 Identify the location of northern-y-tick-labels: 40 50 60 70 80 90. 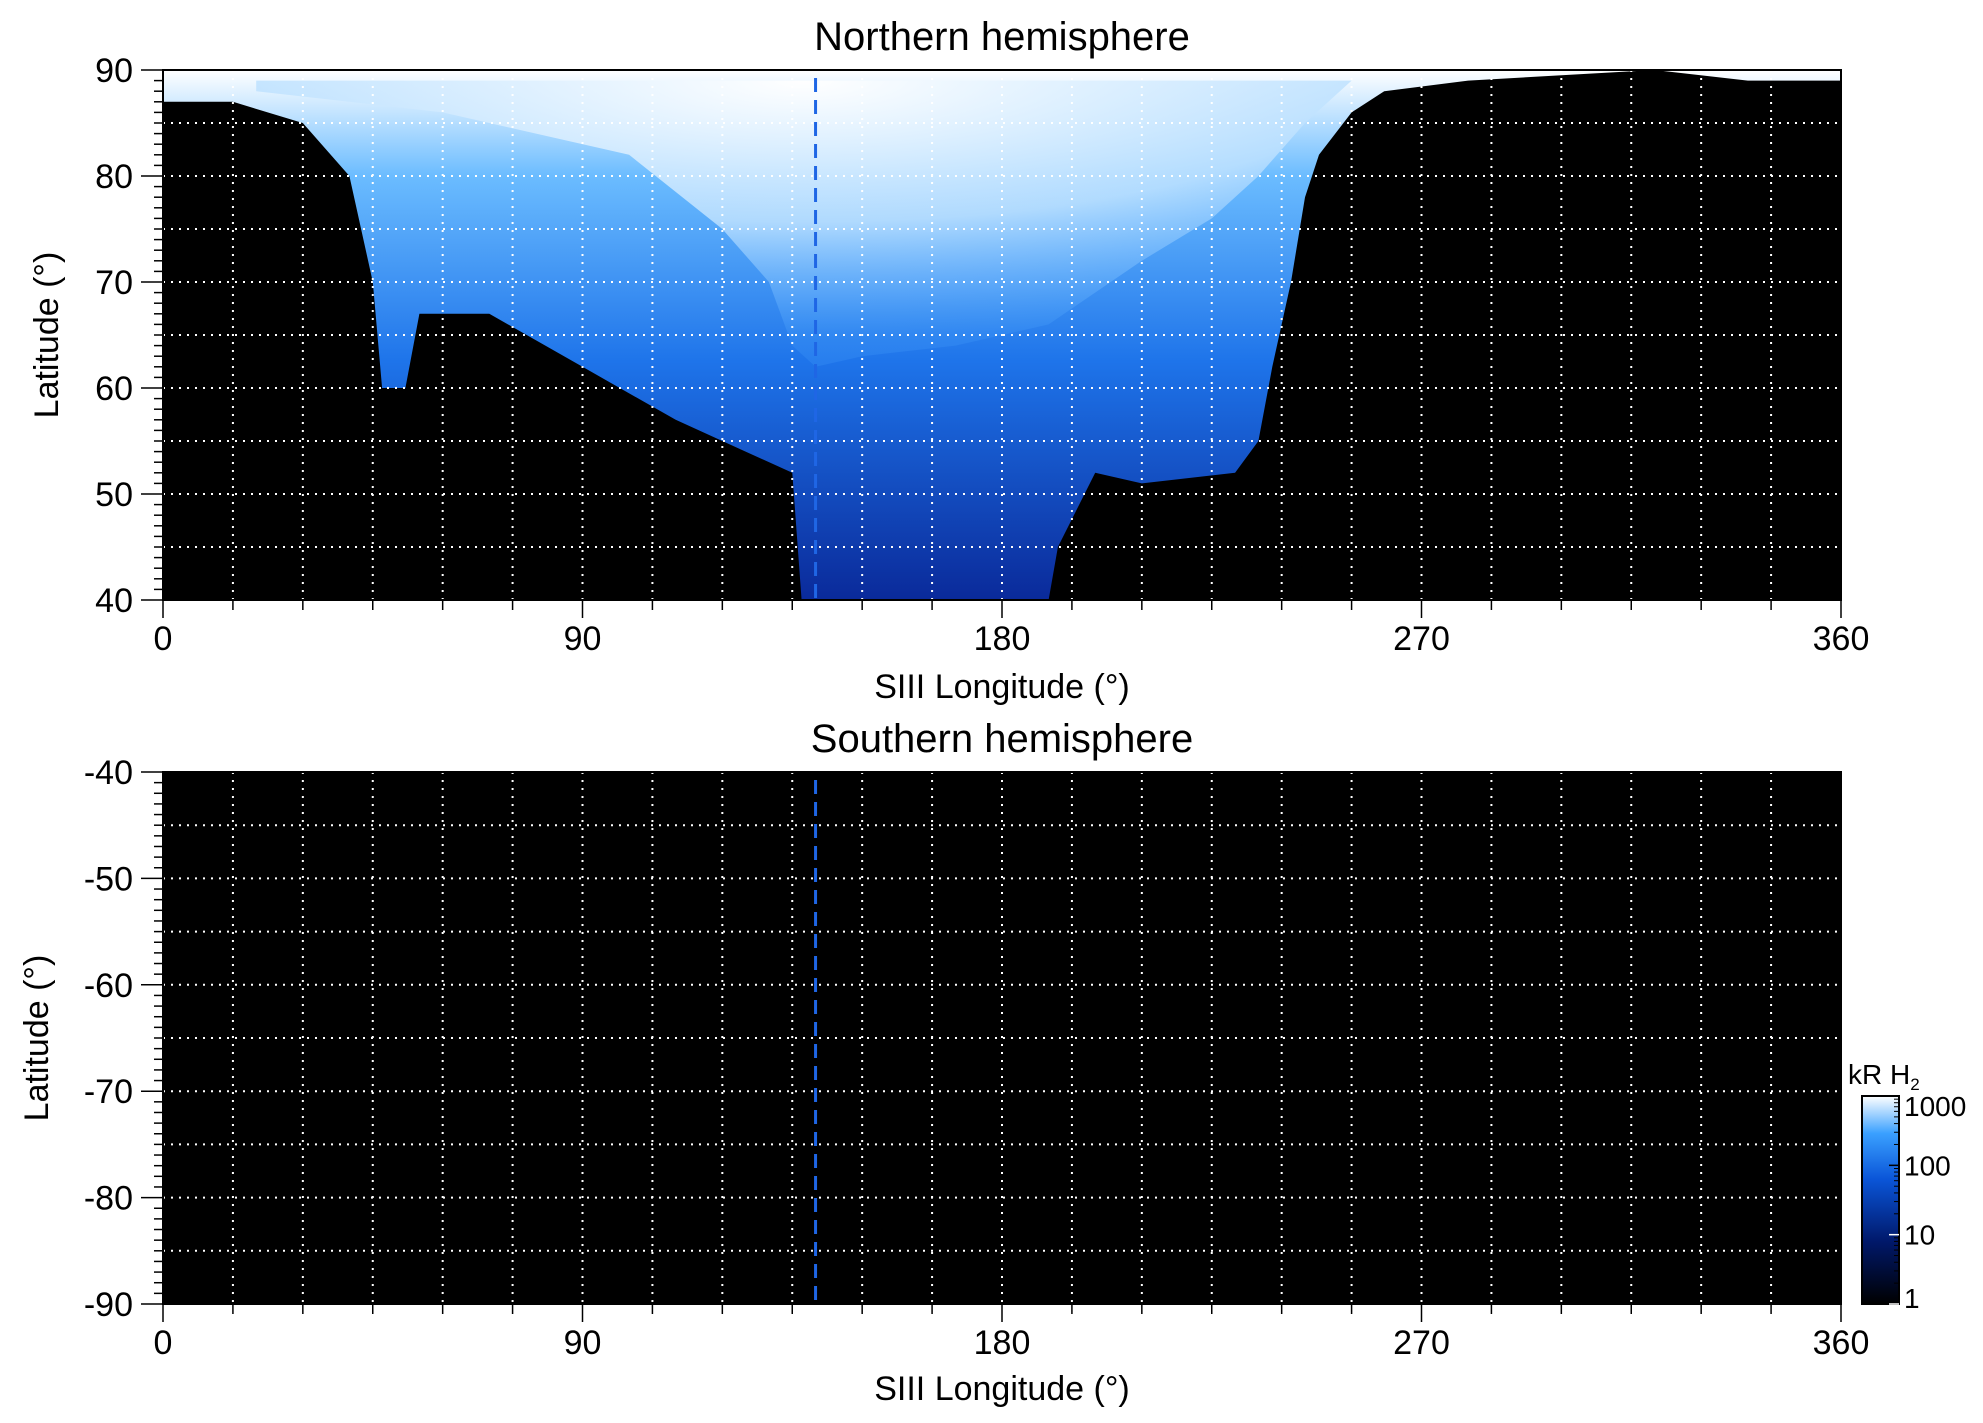
(114, 336).